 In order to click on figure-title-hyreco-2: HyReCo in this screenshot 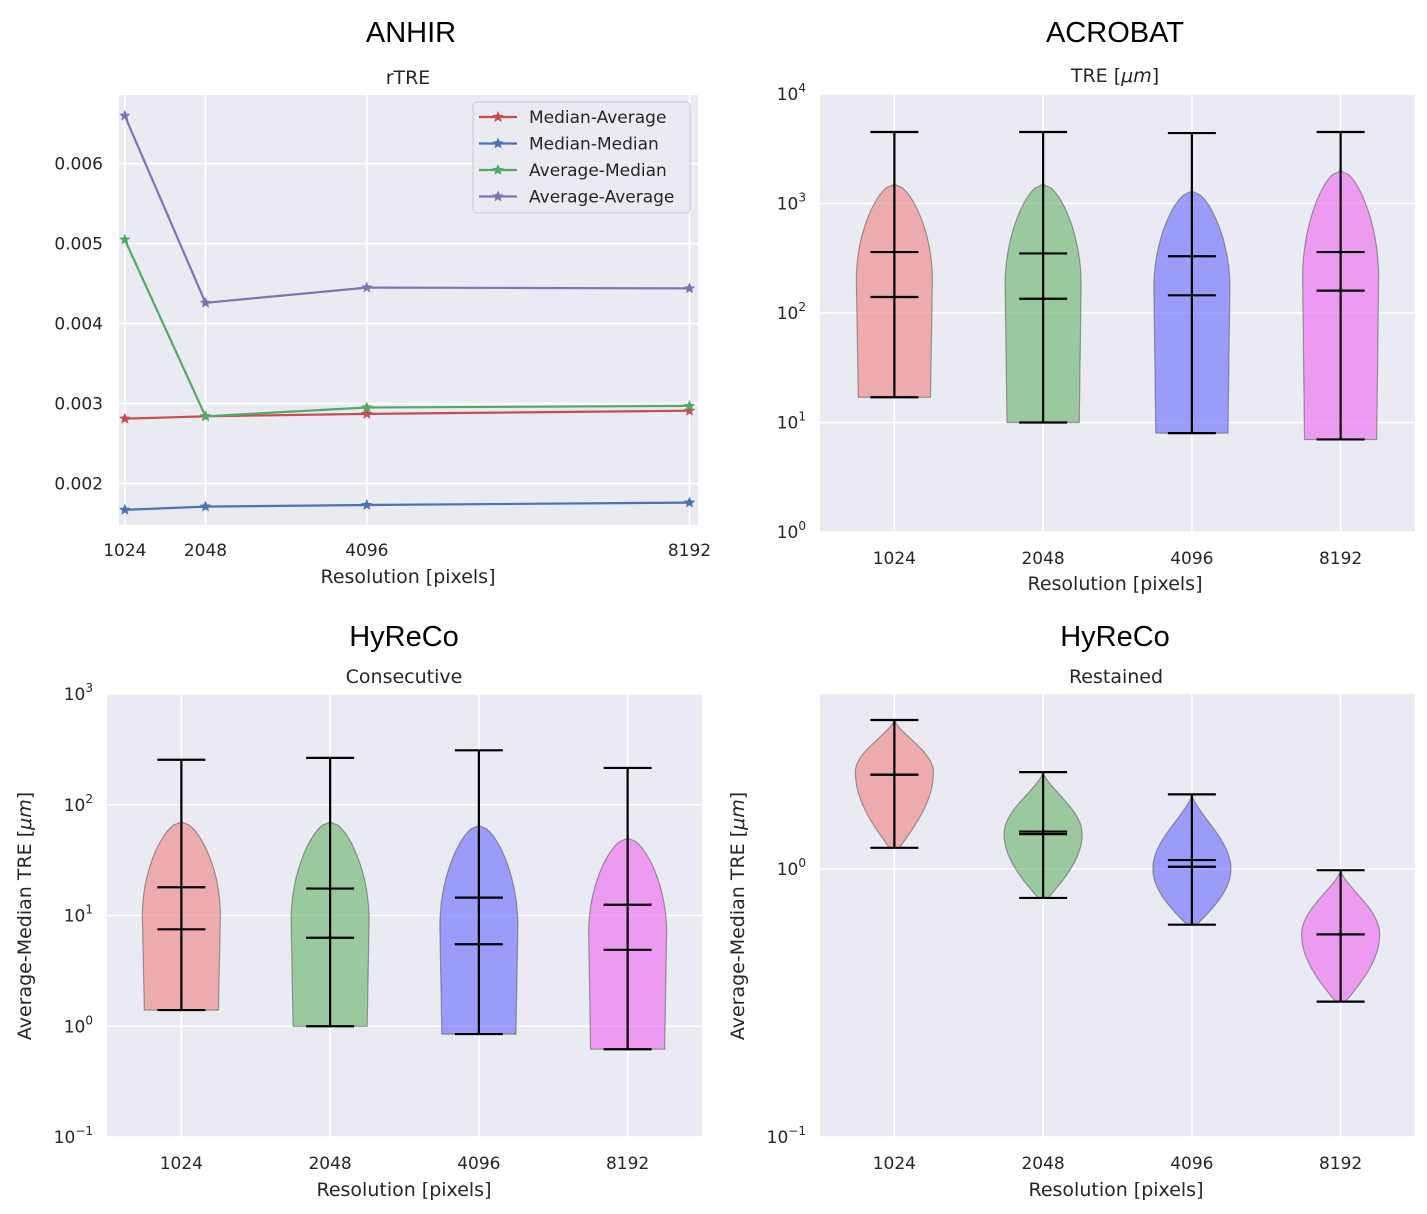, I will do `click(1115, 637)`.